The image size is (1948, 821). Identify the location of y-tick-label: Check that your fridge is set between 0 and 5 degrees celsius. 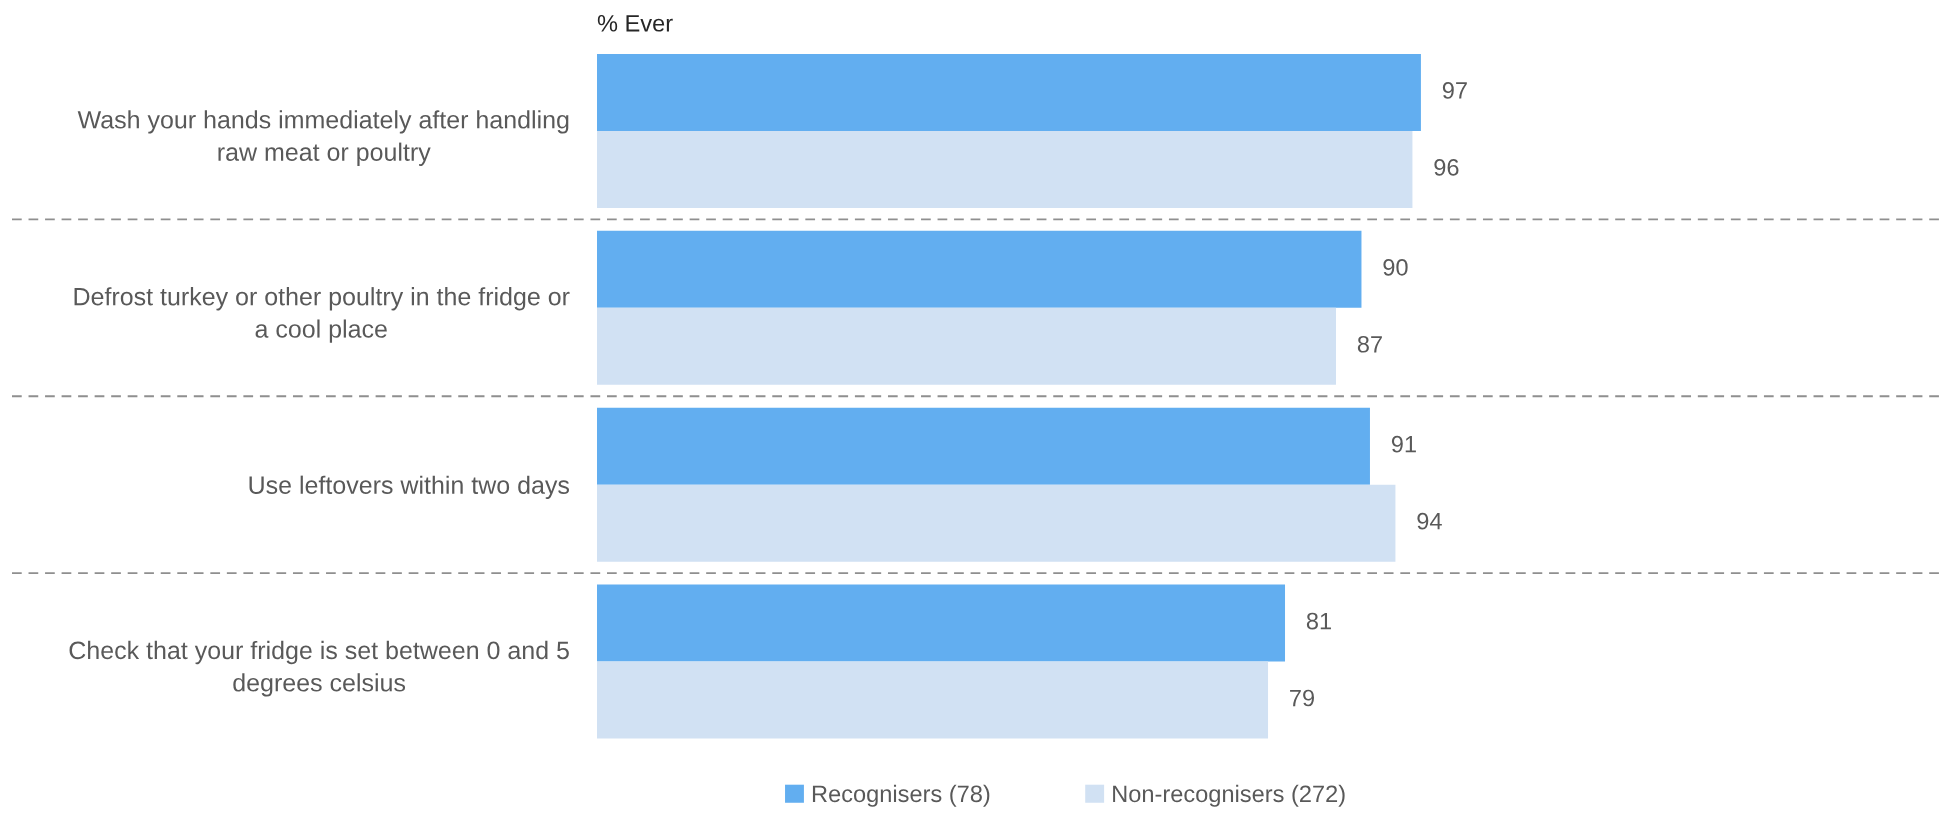
(319, 668).